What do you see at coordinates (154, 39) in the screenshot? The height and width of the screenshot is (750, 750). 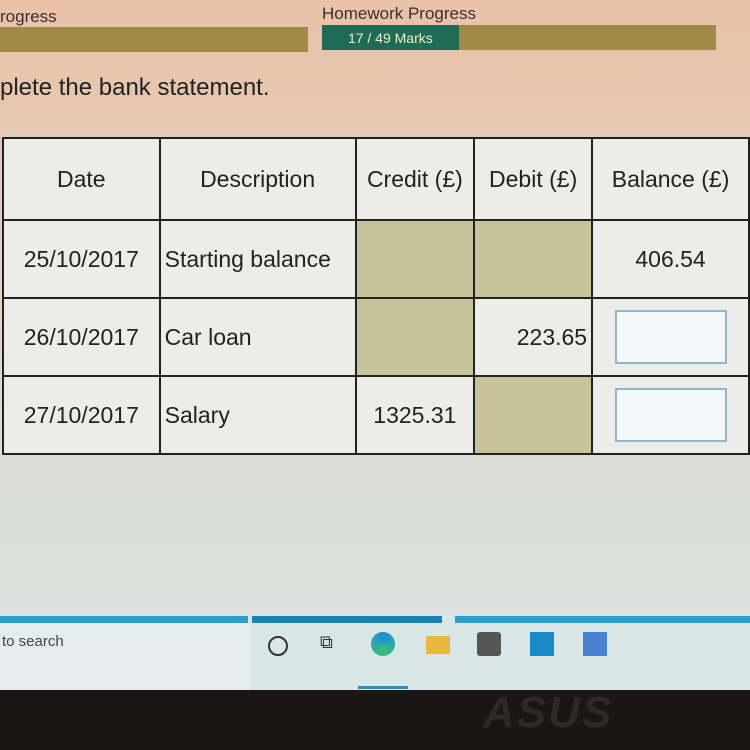 I see `progress-bar` at bounding box center [154, 39].